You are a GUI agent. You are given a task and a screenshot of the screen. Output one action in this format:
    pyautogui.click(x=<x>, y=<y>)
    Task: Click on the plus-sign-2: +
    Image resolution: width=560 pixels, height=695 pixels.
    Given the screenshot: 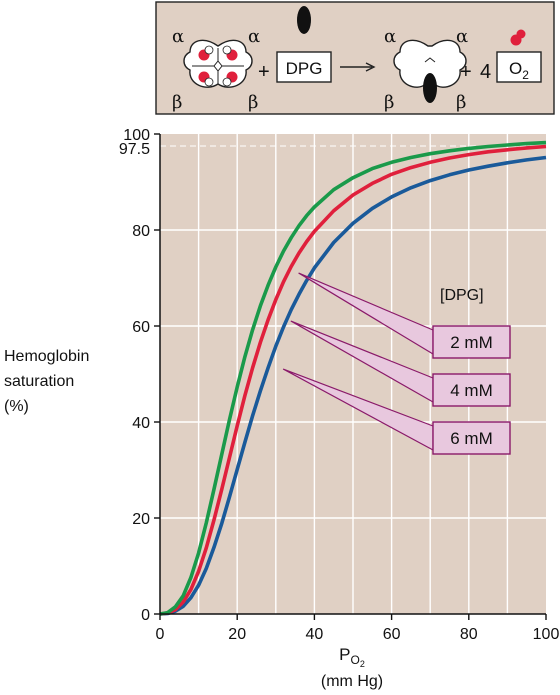 What is the action you would take?
    pyautogui.click(x=466, y=72)
    